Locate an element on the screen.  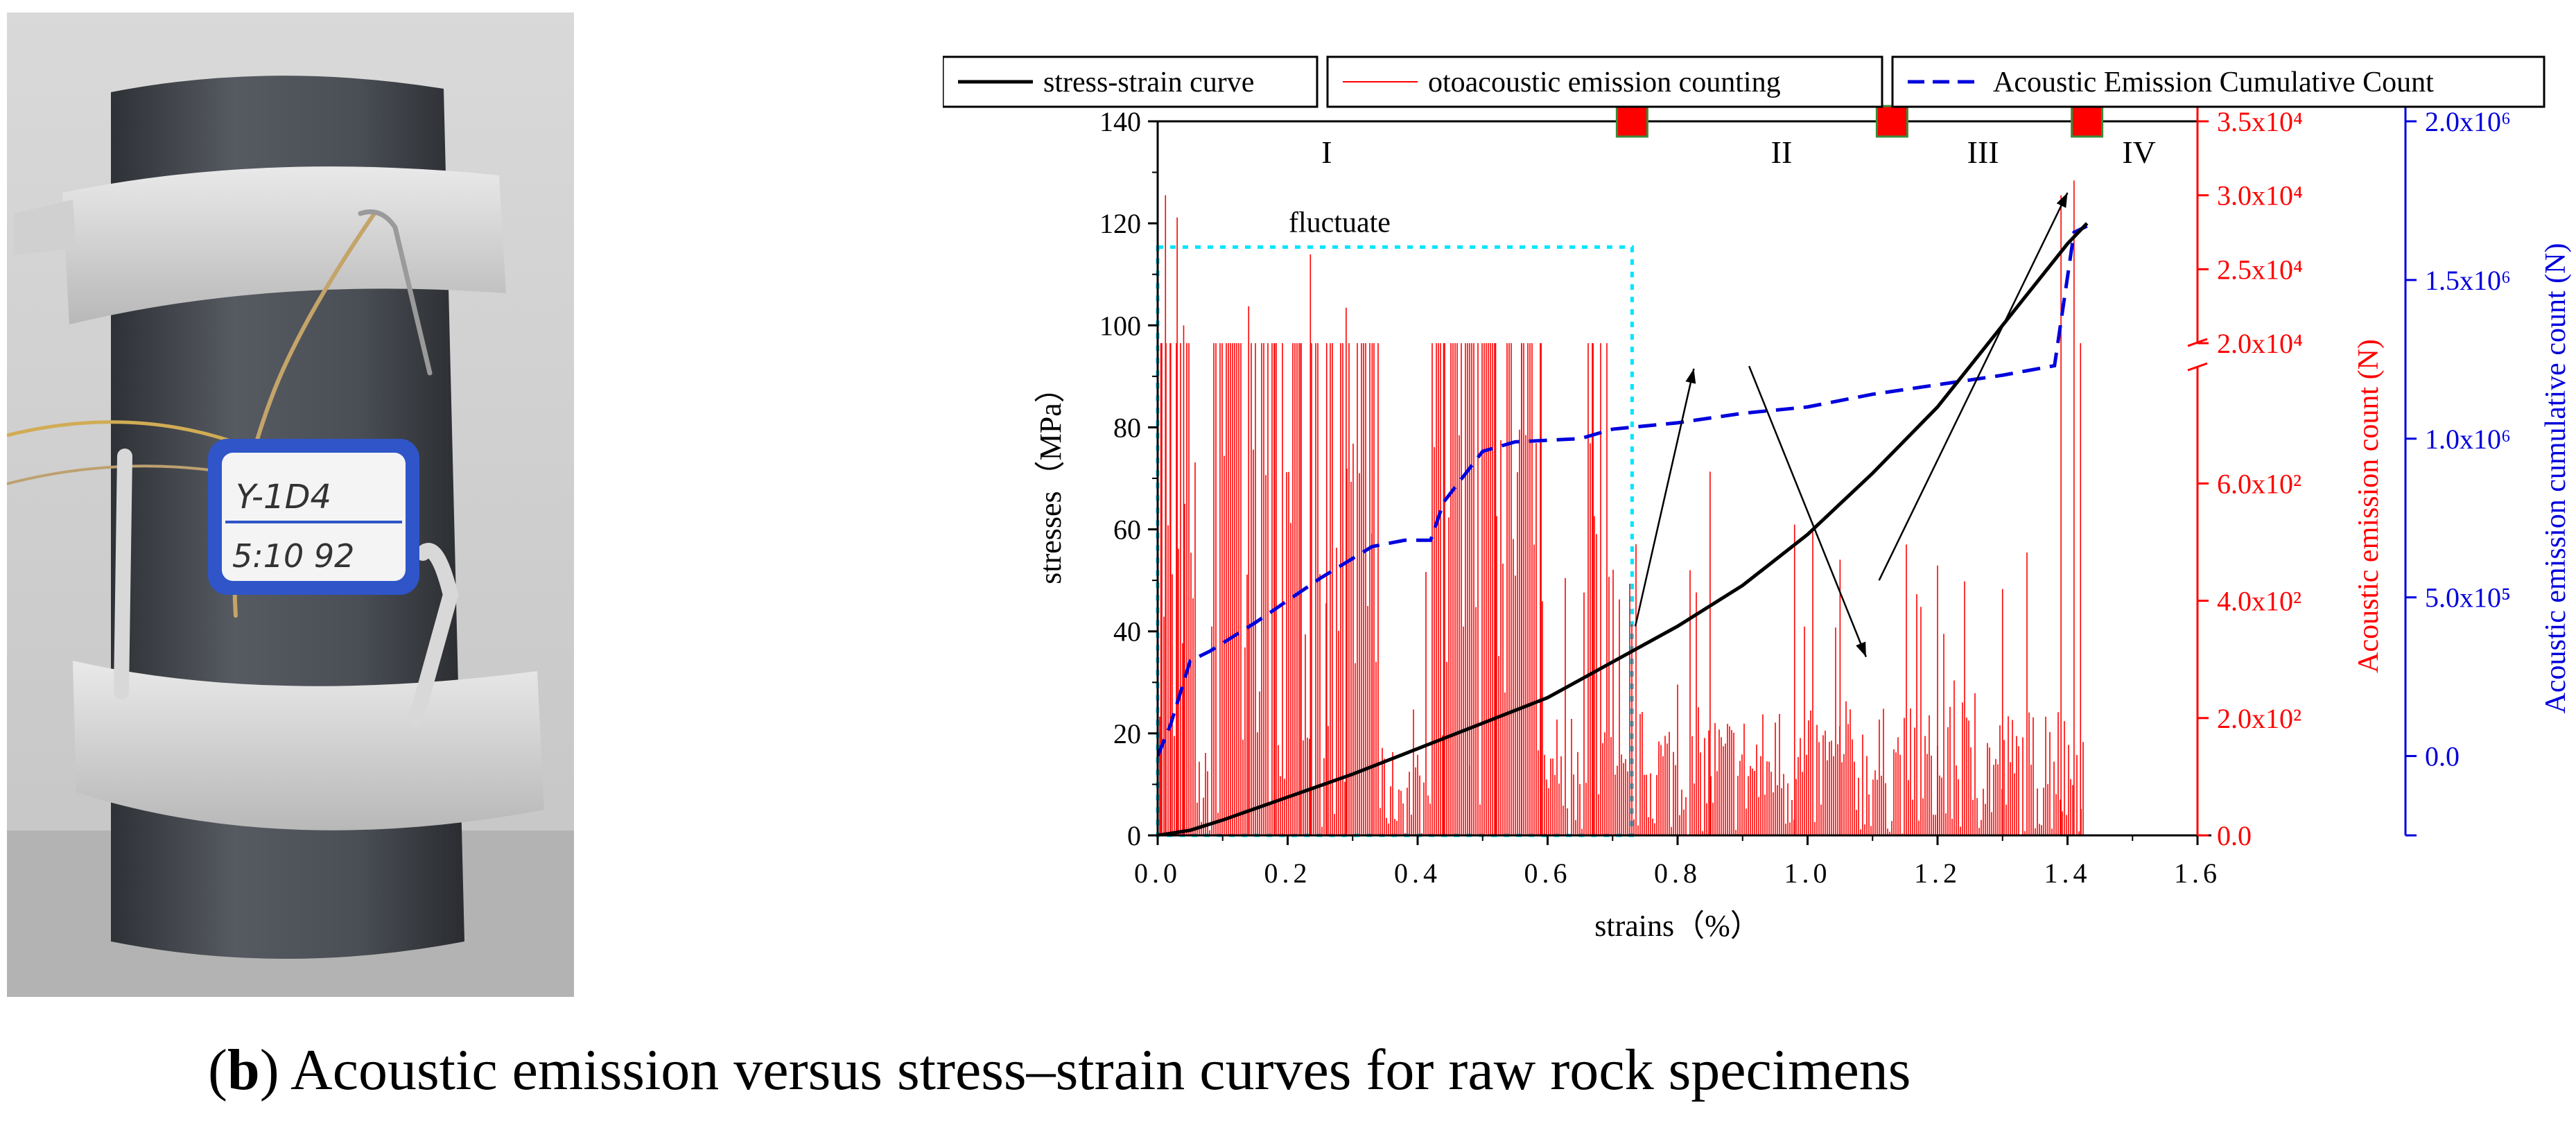
x-tick-label: 0.4 is located at coordinates (1417, 874).